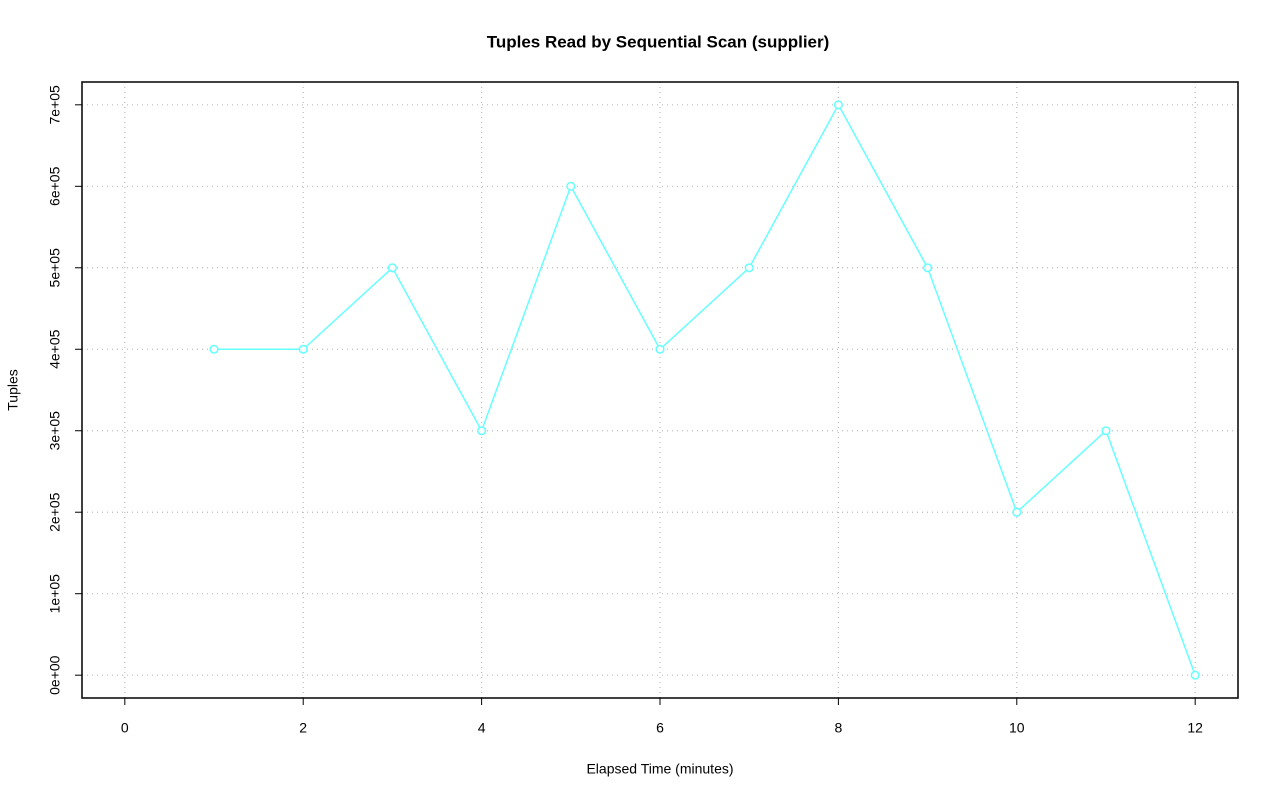  Describe the element at coordinates (303, 728) in the screenshot. I see `x-tick-label: 2` at that location.